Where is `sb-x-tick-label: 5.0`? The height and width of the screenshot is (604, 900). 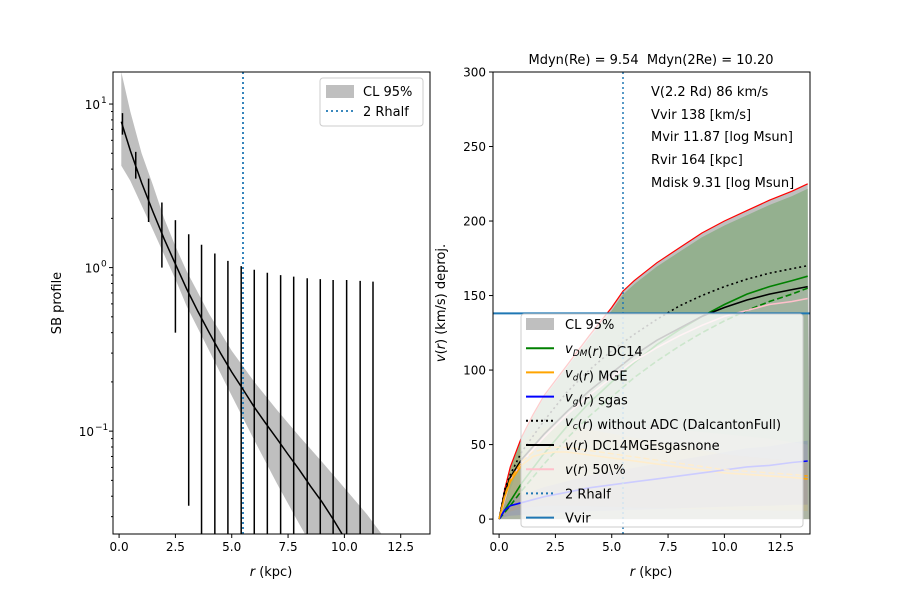
sb-x-tick-label: 5.0 is located at coordinates (231, 547).